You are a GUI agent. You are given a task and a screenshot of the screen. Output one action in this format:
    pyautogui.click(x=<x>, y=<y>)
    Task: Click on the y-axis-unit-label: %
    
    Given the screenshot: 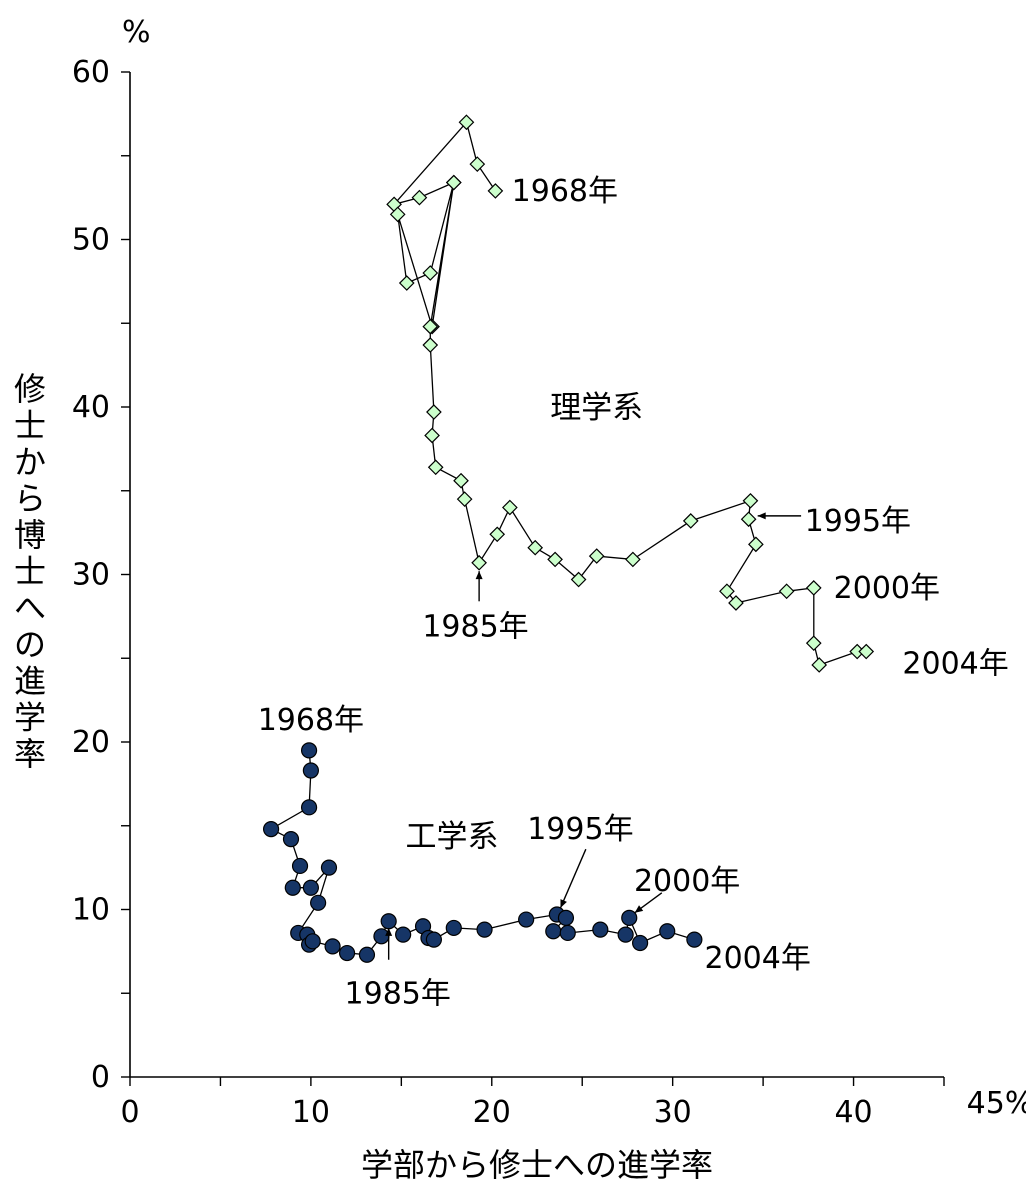 What is the action you would take?
    pyautogui.click(x=136, y=32)
    